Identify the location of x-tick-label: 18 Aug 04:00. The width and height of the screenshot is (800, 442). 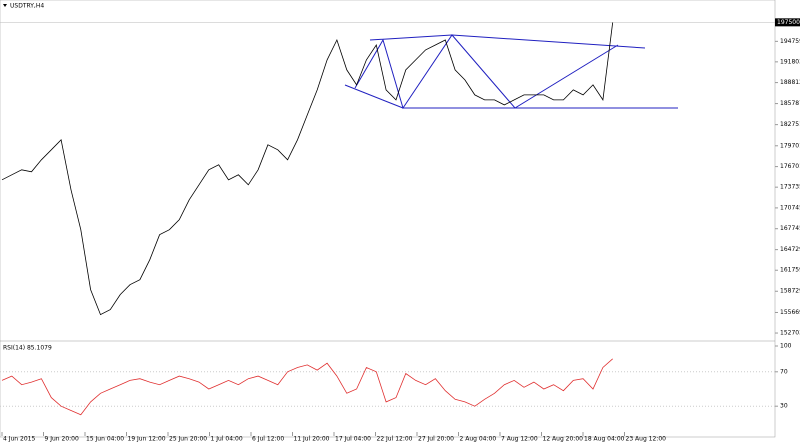
(604, 439).